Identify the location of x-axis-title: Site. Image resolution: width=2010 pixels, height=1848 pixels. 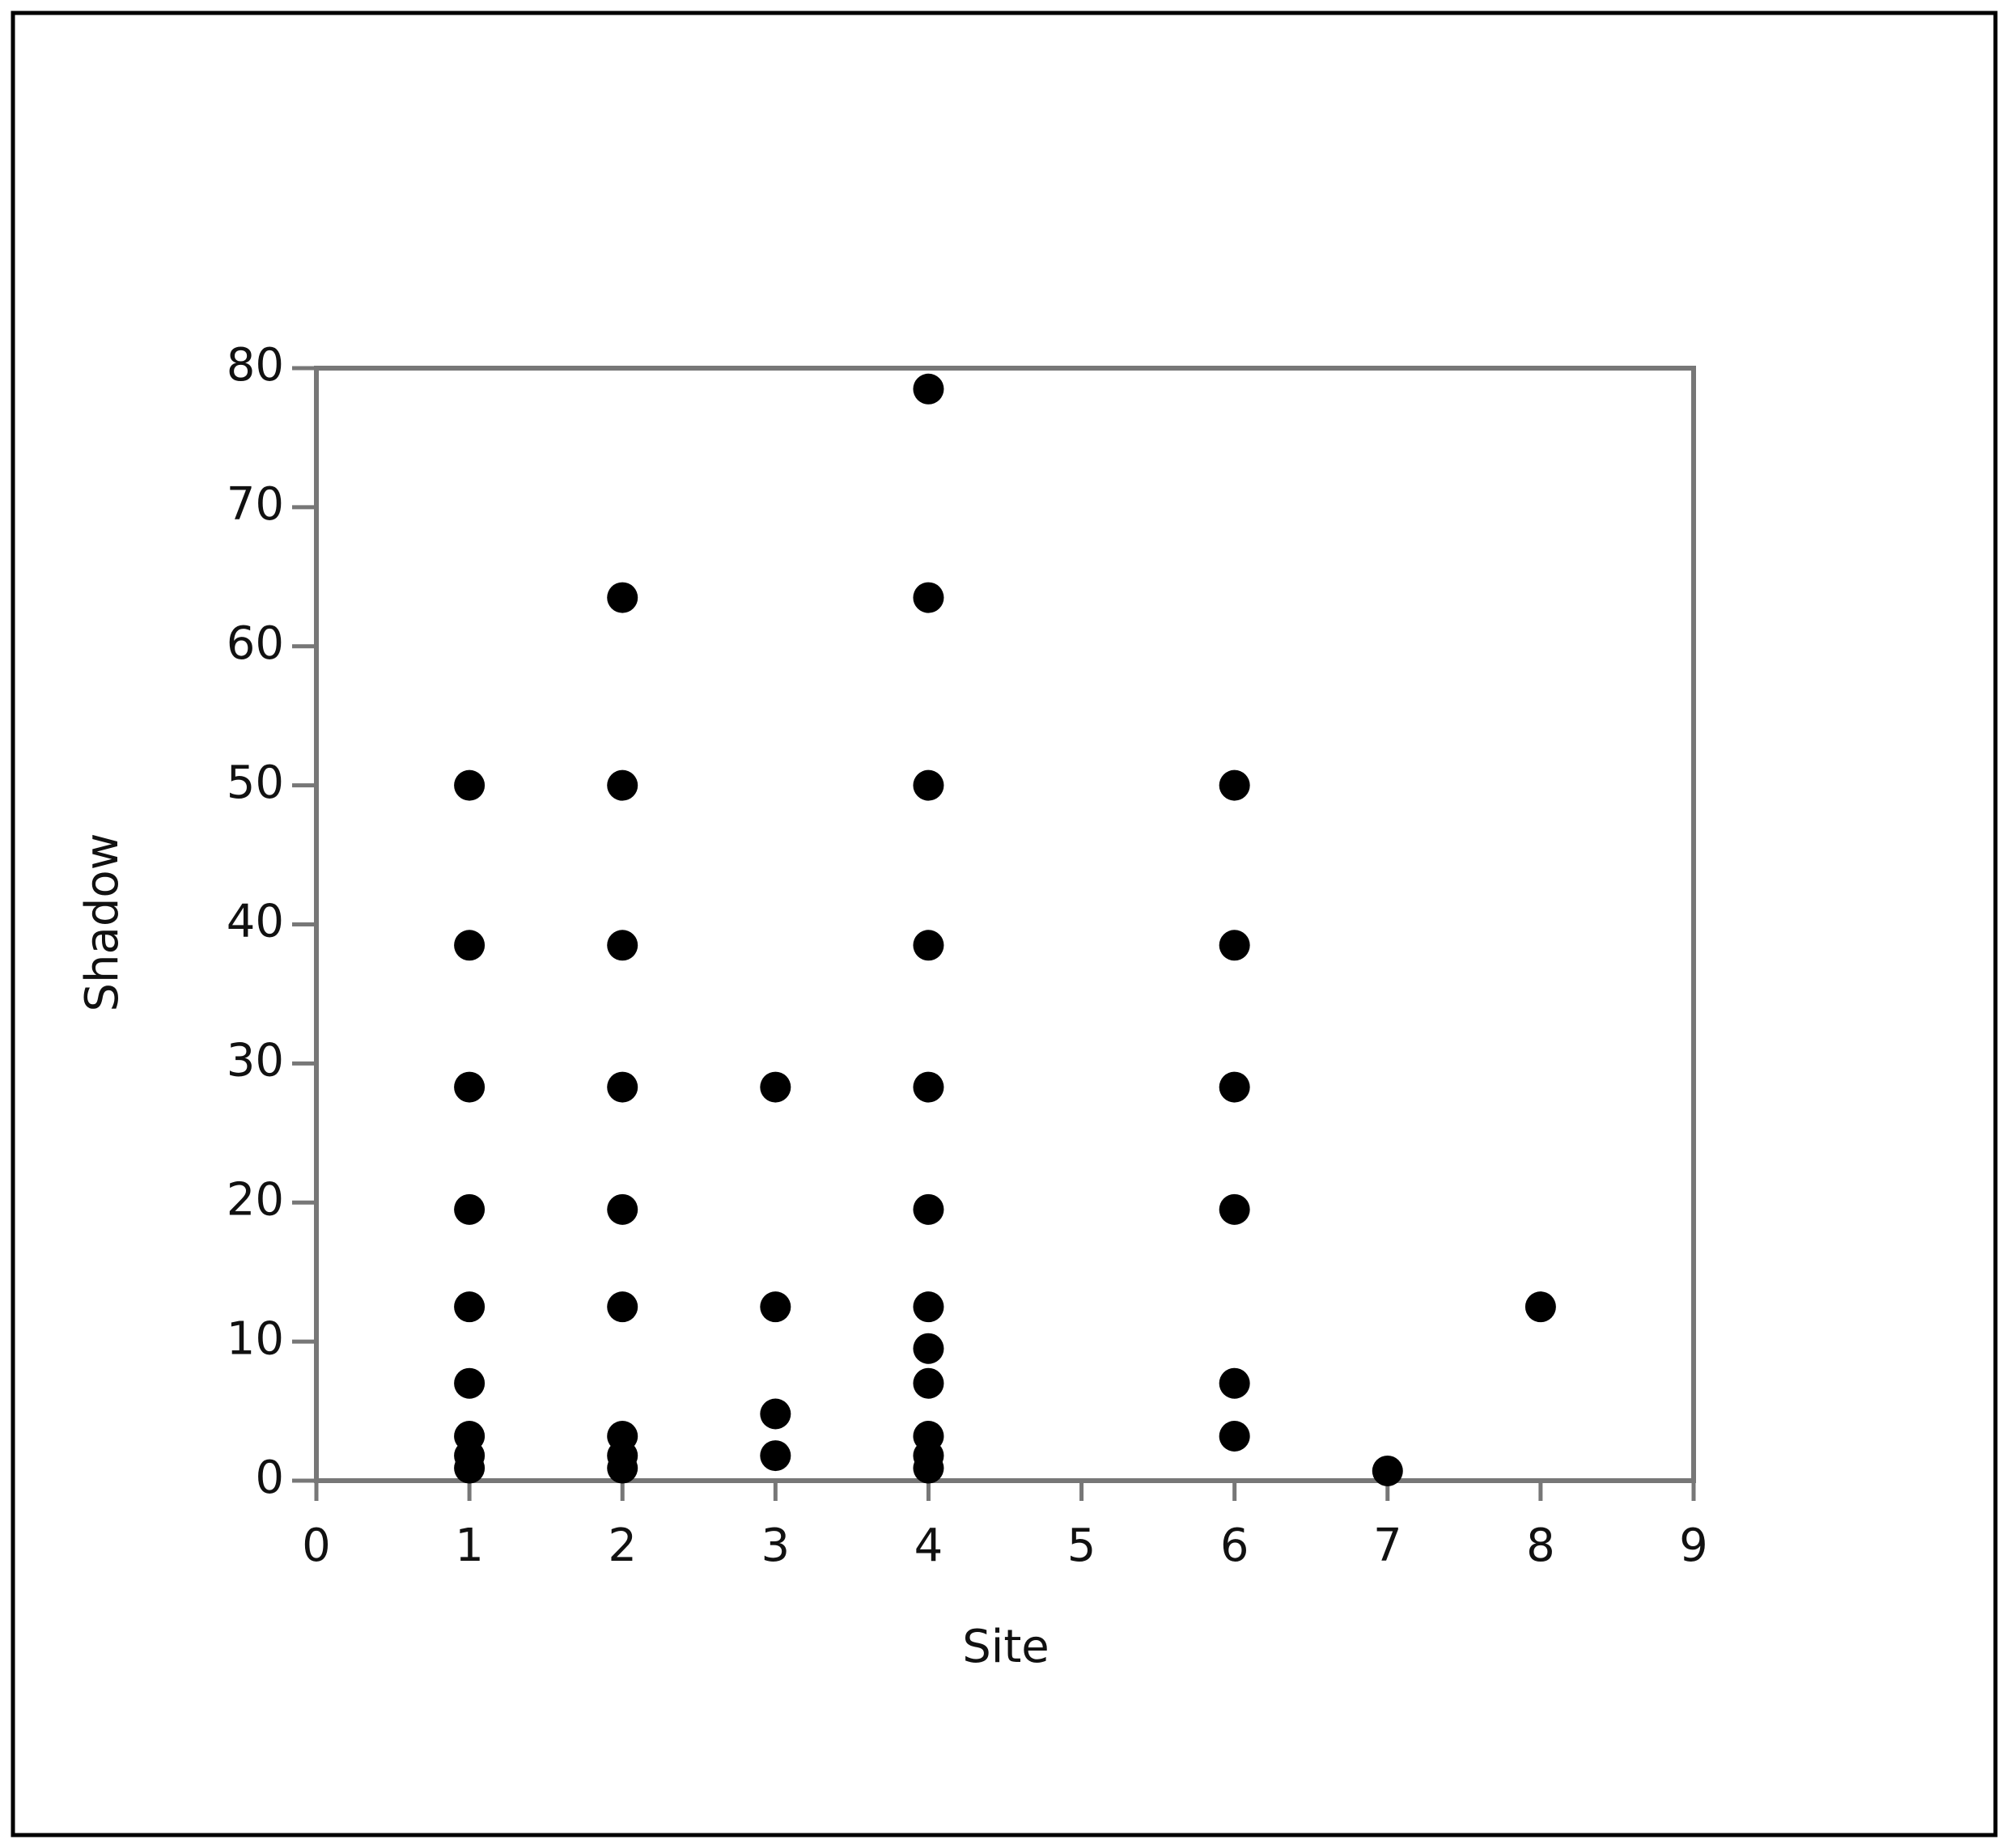
(1006, 1647).